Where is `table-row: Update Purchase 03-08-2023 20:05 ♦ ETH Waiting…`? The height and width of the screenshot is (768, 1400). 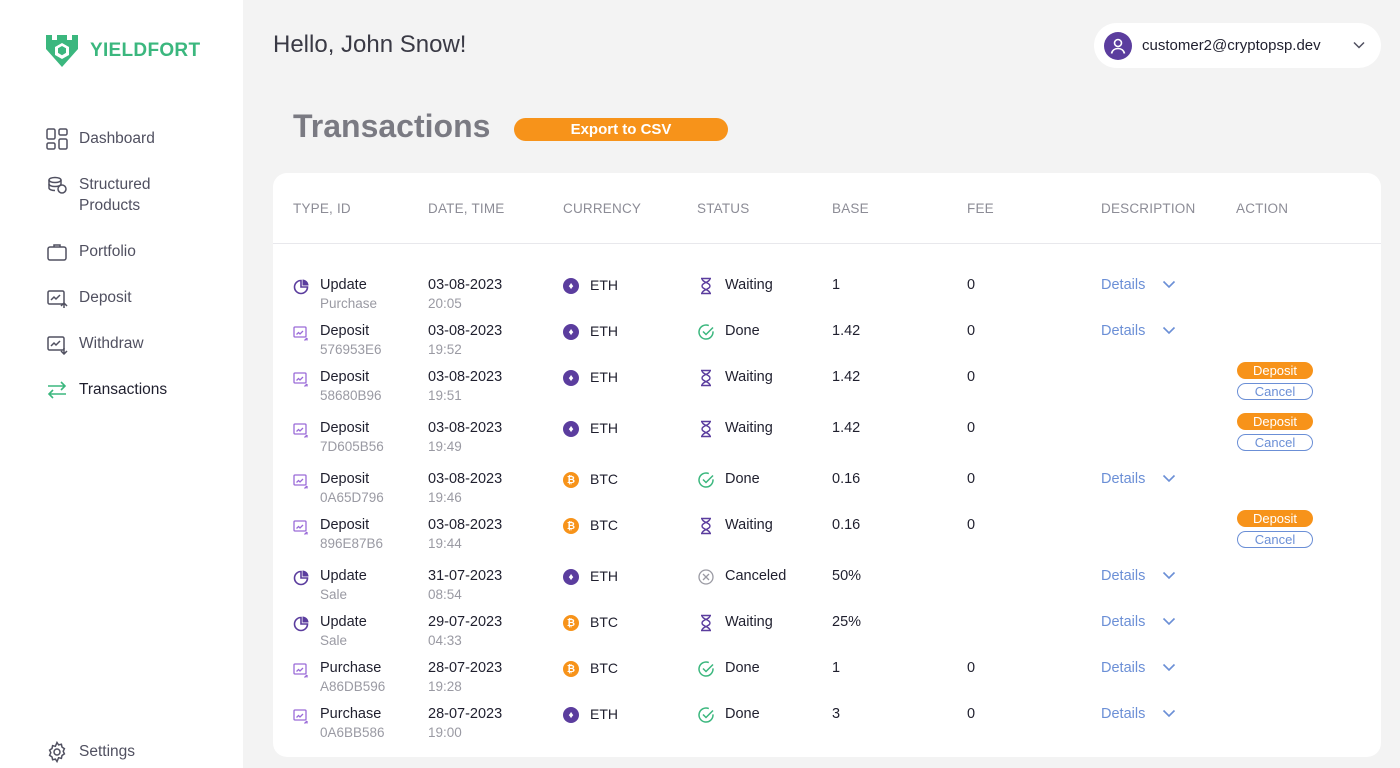 table-row: Update Purchase 03-08-2023 20:05 ♦ ETH Waiting… is located at coordinates (827, 297).